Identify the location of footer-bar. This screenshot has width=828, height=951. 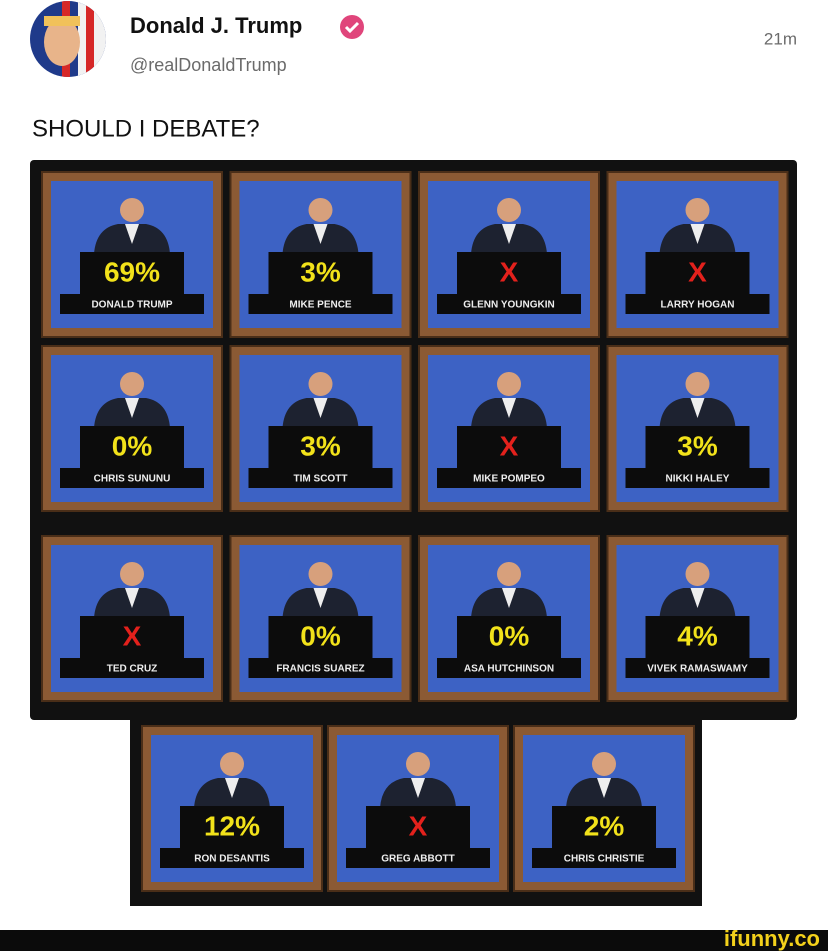
(414, 940).